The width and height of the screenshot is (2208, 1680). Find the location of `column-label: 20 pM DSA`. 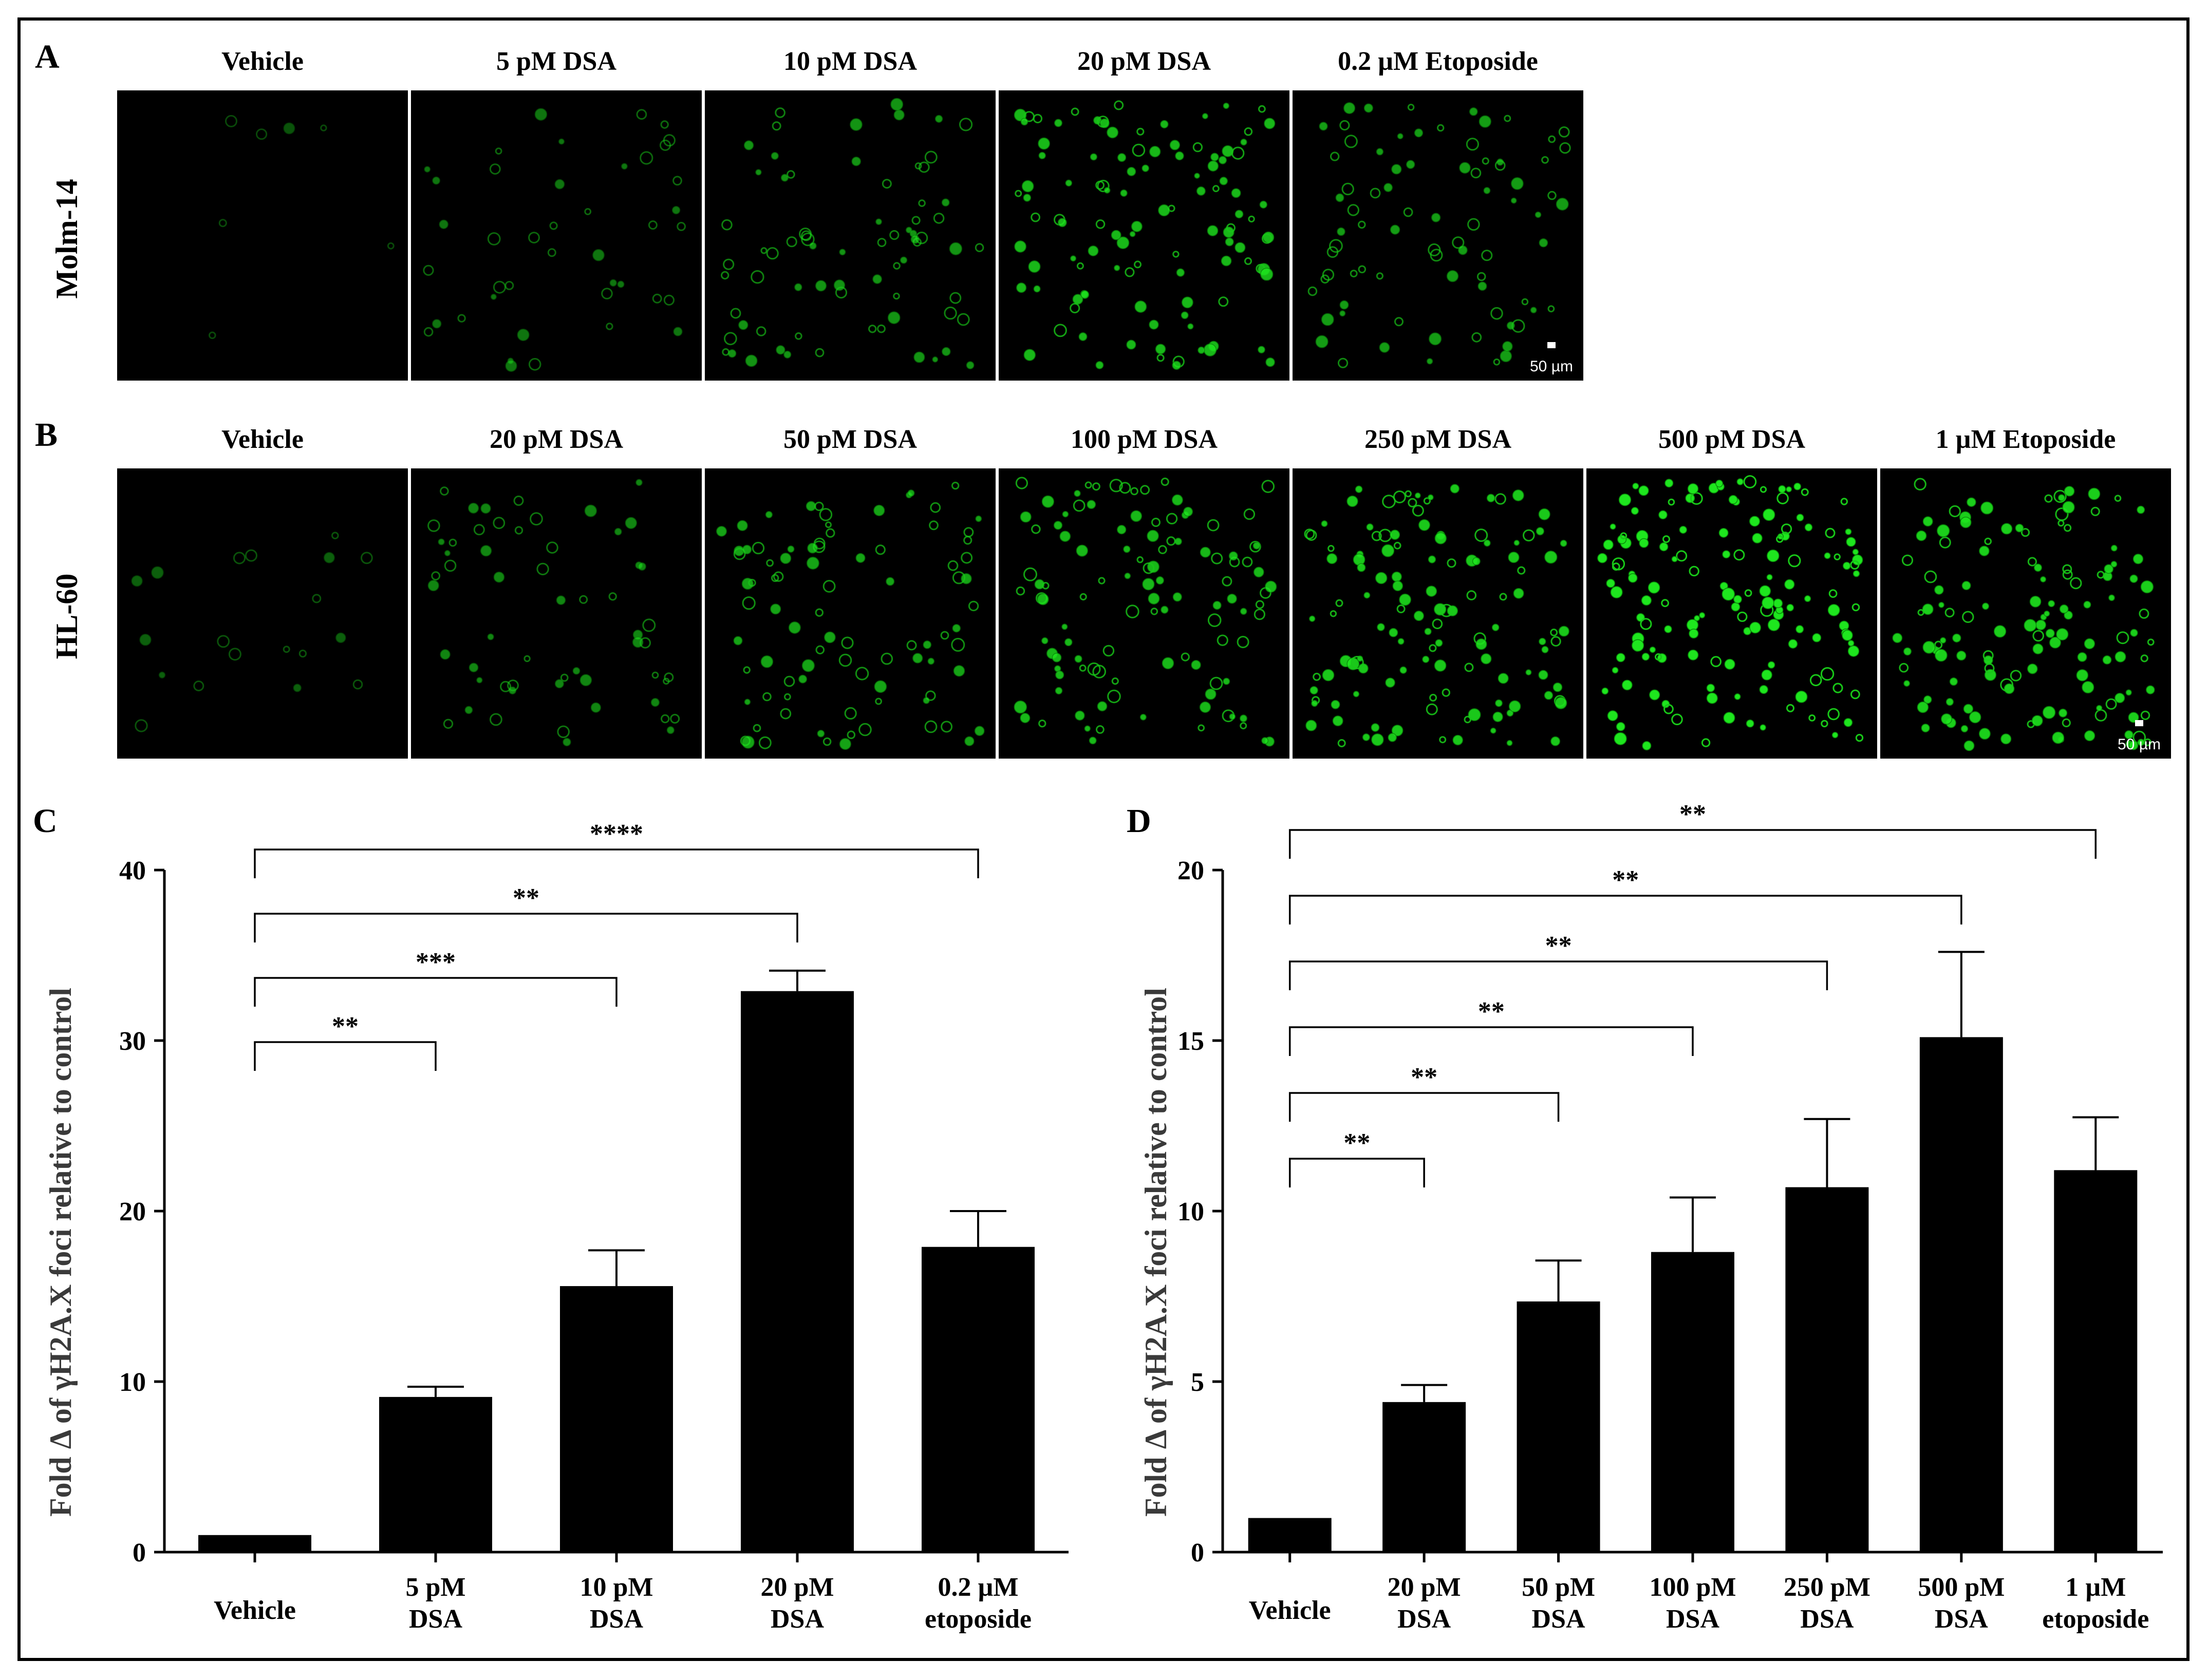

column-label: 20 pM DSA is located at coordinates (556, 440).